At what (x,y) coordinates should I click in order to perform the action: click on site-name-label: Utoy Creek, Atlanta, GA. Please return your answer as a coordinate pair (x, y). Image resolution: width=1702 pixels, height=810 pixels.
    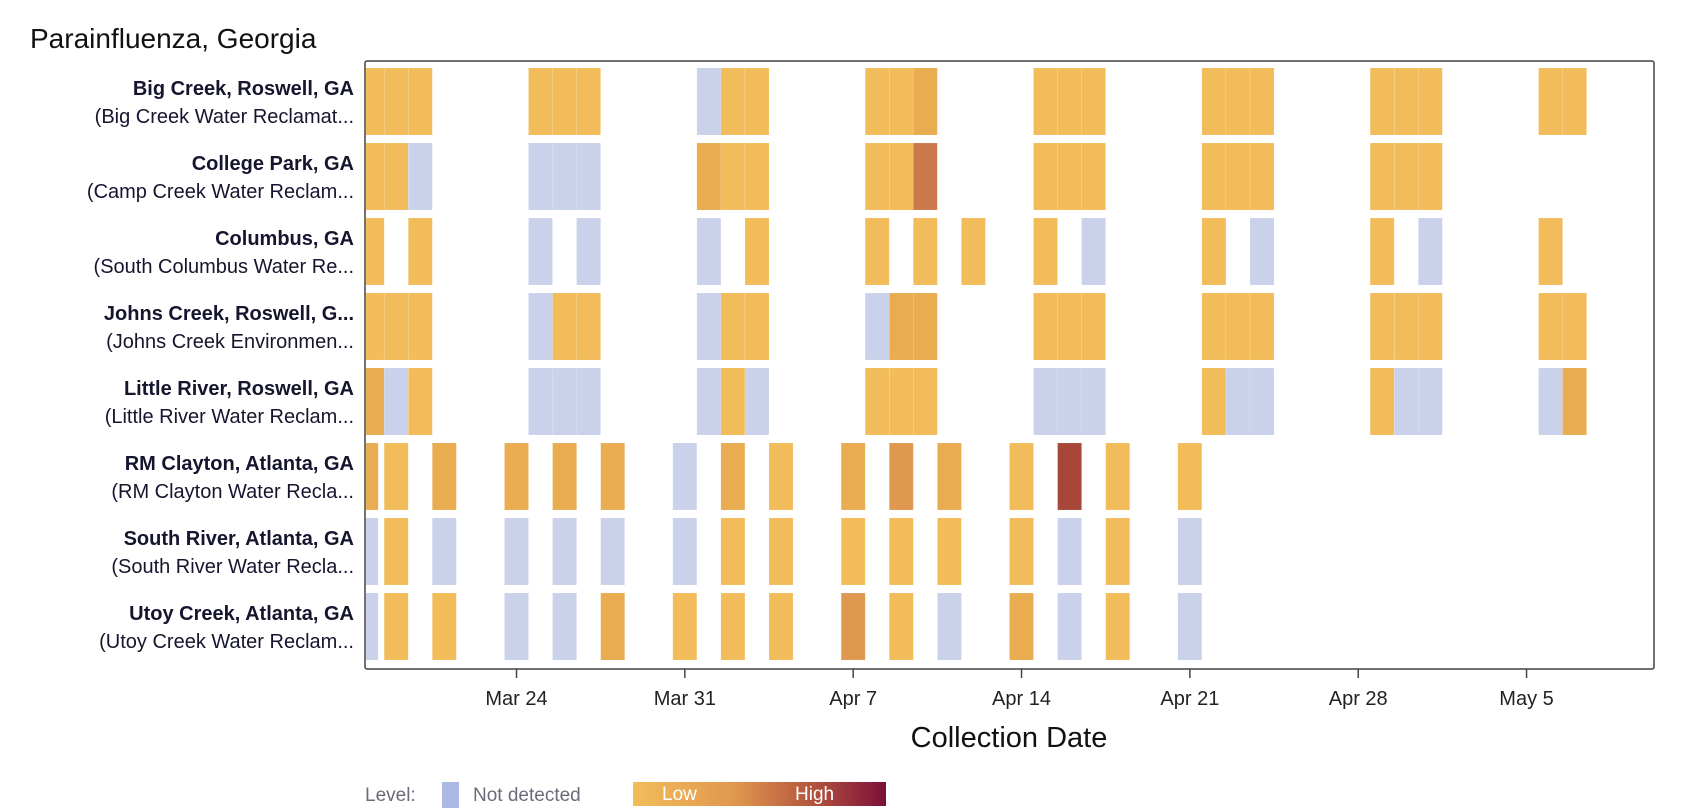
    Looking at the image, I should click on (241, 614).